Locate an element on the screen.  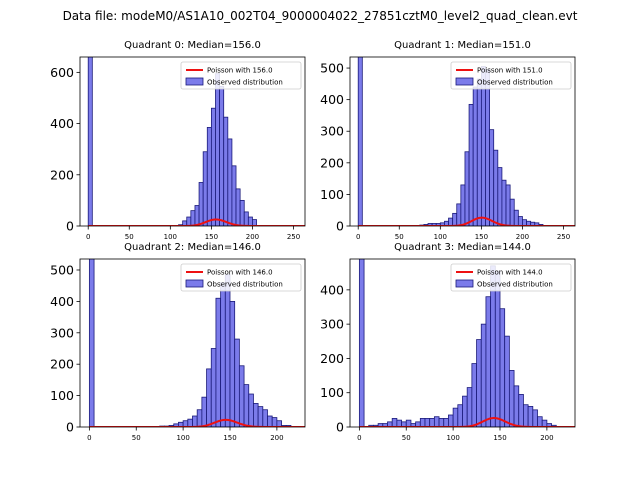
q1-title: Quadrant 1: Median=151.0 is located at coordinates (462, 45).